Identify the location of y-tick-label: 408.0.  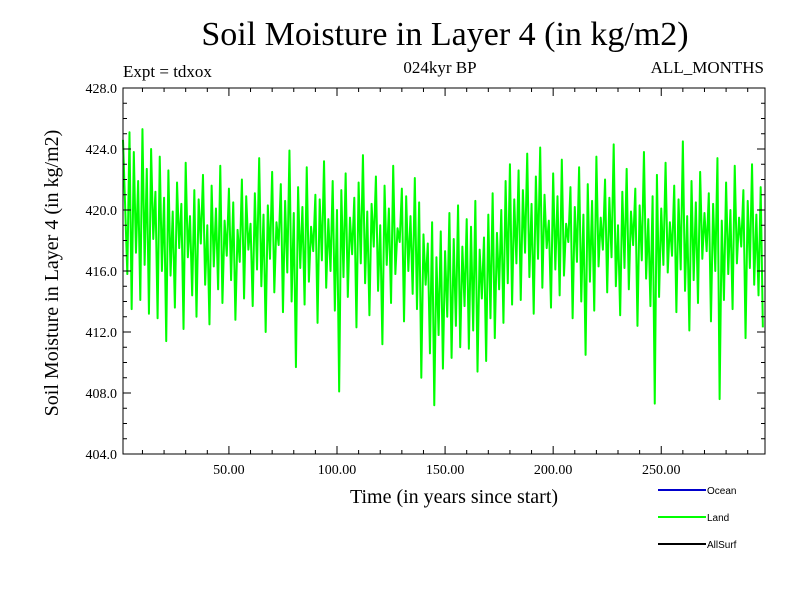
(102, 394).